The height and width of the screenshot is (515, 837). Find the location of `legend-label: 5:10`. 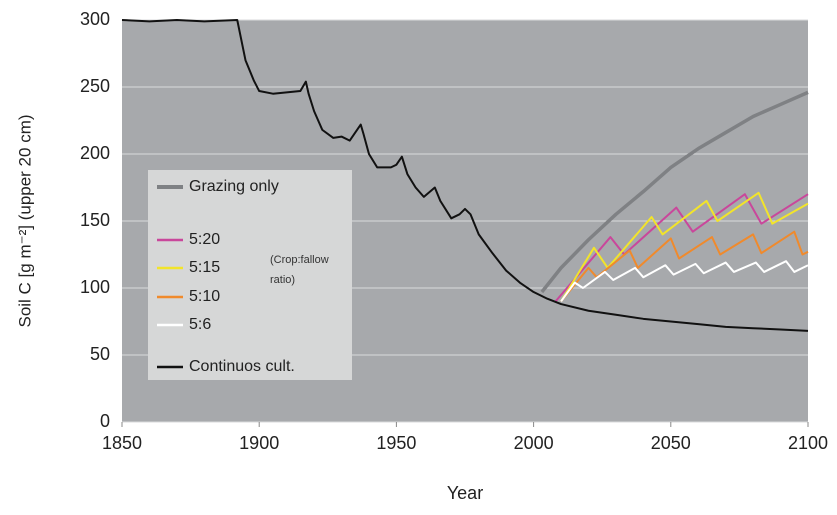

legend-label: 5:10 is located at coordinates (204, 296).